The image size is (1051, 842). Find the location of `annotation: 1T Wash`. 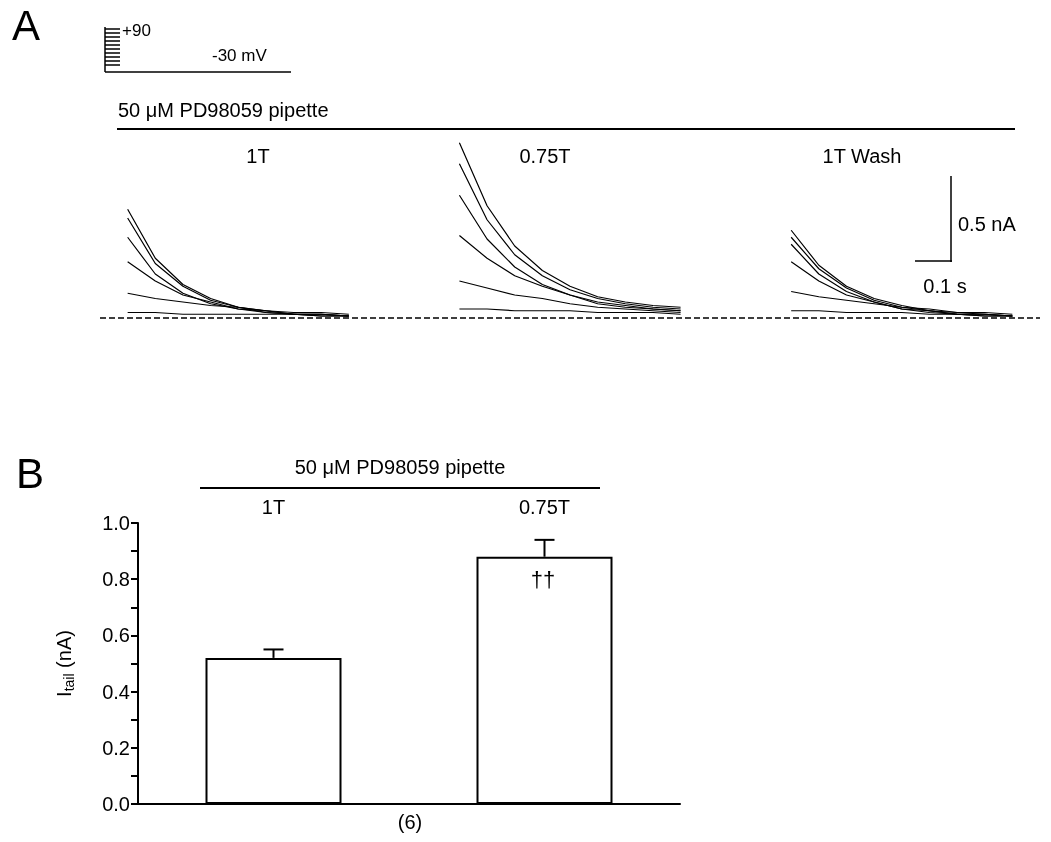

annotation: 1T Wash is located at coordinates (862, 156).